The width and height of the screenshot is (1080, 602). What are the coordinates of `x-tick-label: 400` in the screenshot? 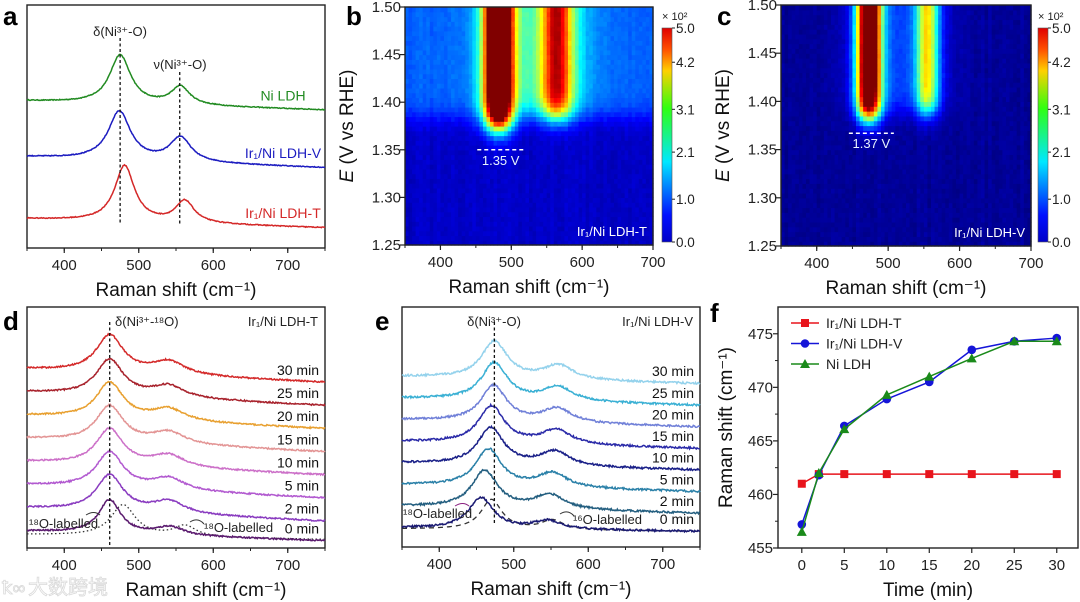 It's located at (64, 265).